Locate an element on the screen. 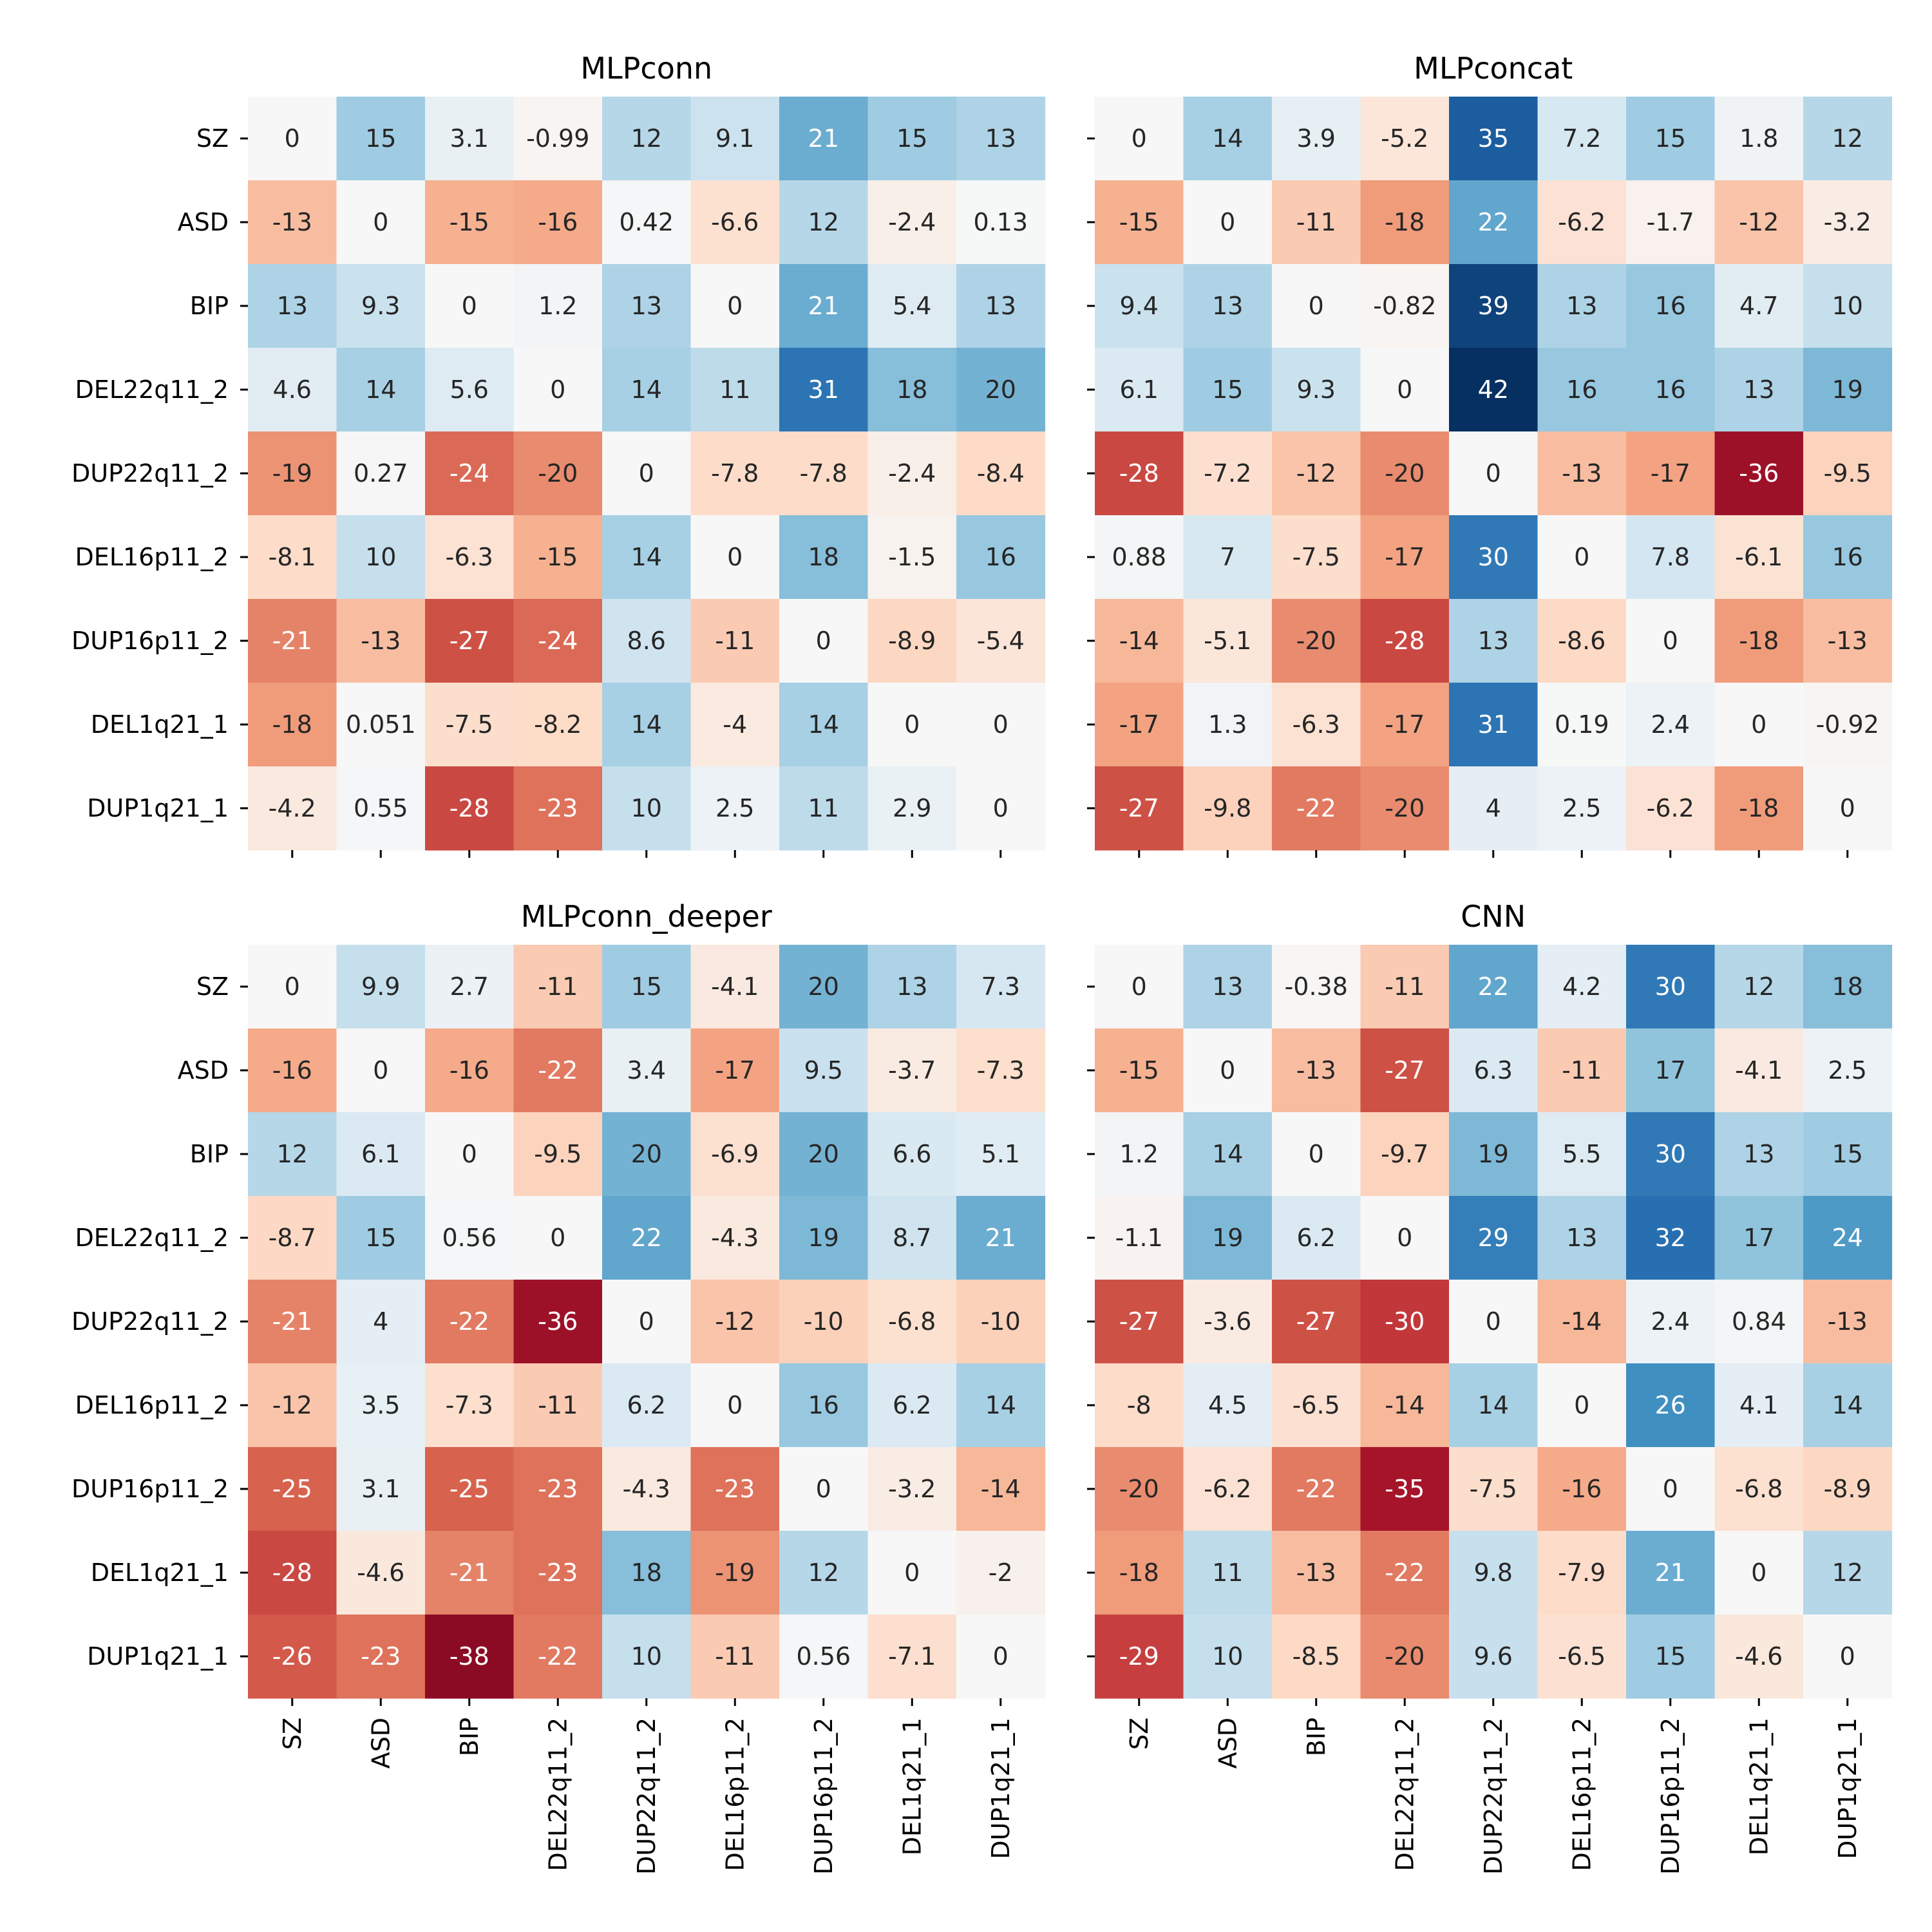  cell-value-label: -8.7 is located at coordinates (293, 1238).